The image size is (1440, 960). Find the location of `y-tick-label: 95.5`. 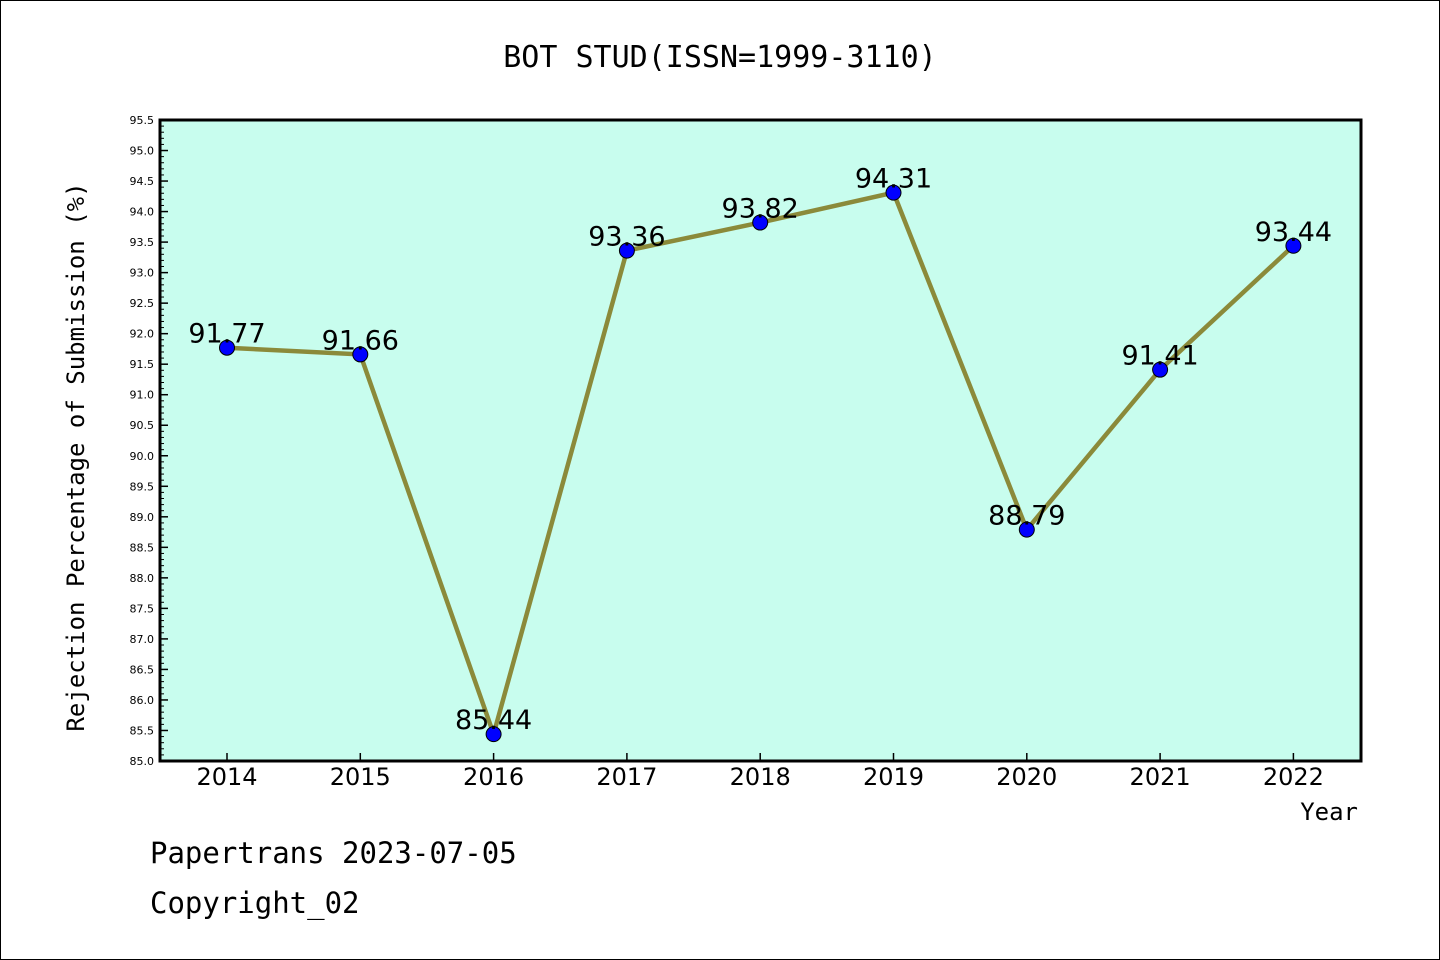

y-tick-label: 95.5 is located at coordinates (142, 120).